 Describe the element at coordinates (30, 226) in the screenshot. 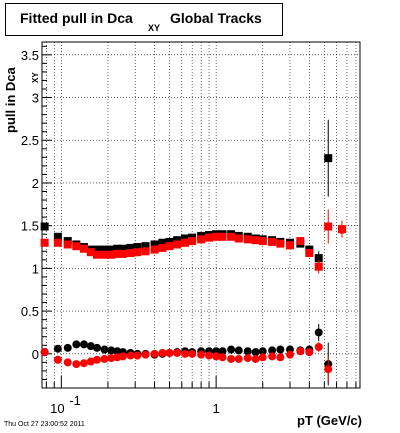

I see `y-tick-label: 1.5` at that location.